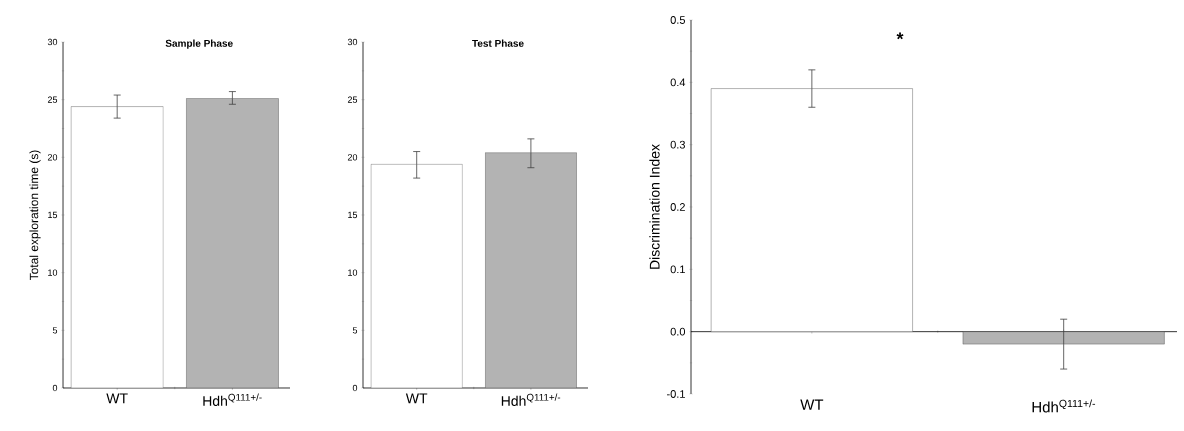 This screenshot has width=1184, height=431. What do you see at coordinates (678, 331) in the screenshot?
I see `y-tick-label: 0.0` at bounding box center [678, 331].